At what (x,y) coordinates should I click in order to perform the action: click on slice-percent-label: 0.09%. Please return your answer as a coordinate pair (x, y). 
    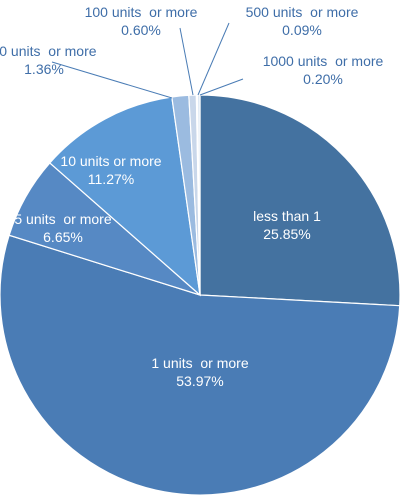
    Looking at the image, I should click on (302, 30).